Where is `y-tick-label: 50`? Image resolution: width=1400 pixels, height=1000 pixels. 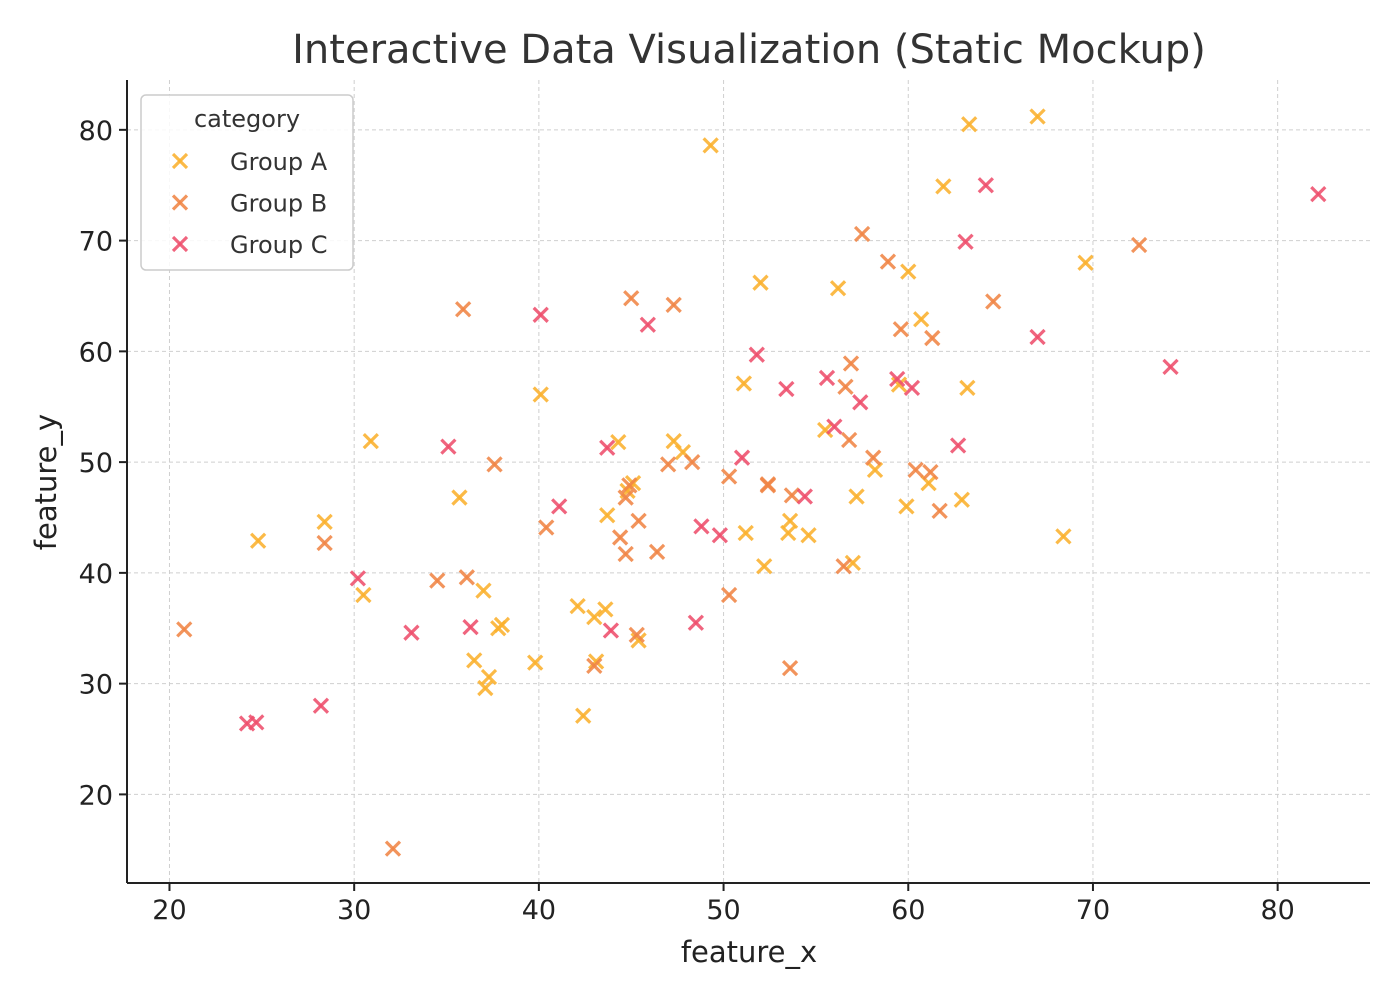
y-tick-label: 50 is located at coordinates (96, 463).